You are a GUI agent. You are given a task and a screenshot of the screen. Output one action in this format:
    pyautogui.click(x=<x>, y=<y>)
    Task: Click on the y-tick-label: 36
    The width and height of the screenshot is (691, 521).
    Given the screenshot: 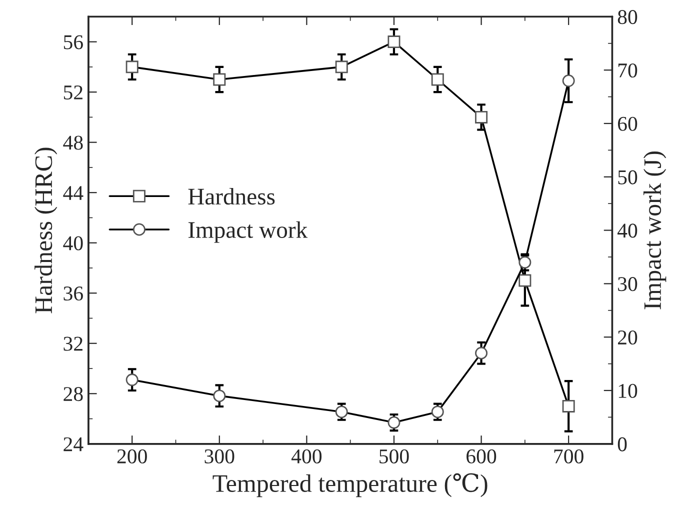 What is the action you would take?
    pyautogui.click(x=73, y=293)
    